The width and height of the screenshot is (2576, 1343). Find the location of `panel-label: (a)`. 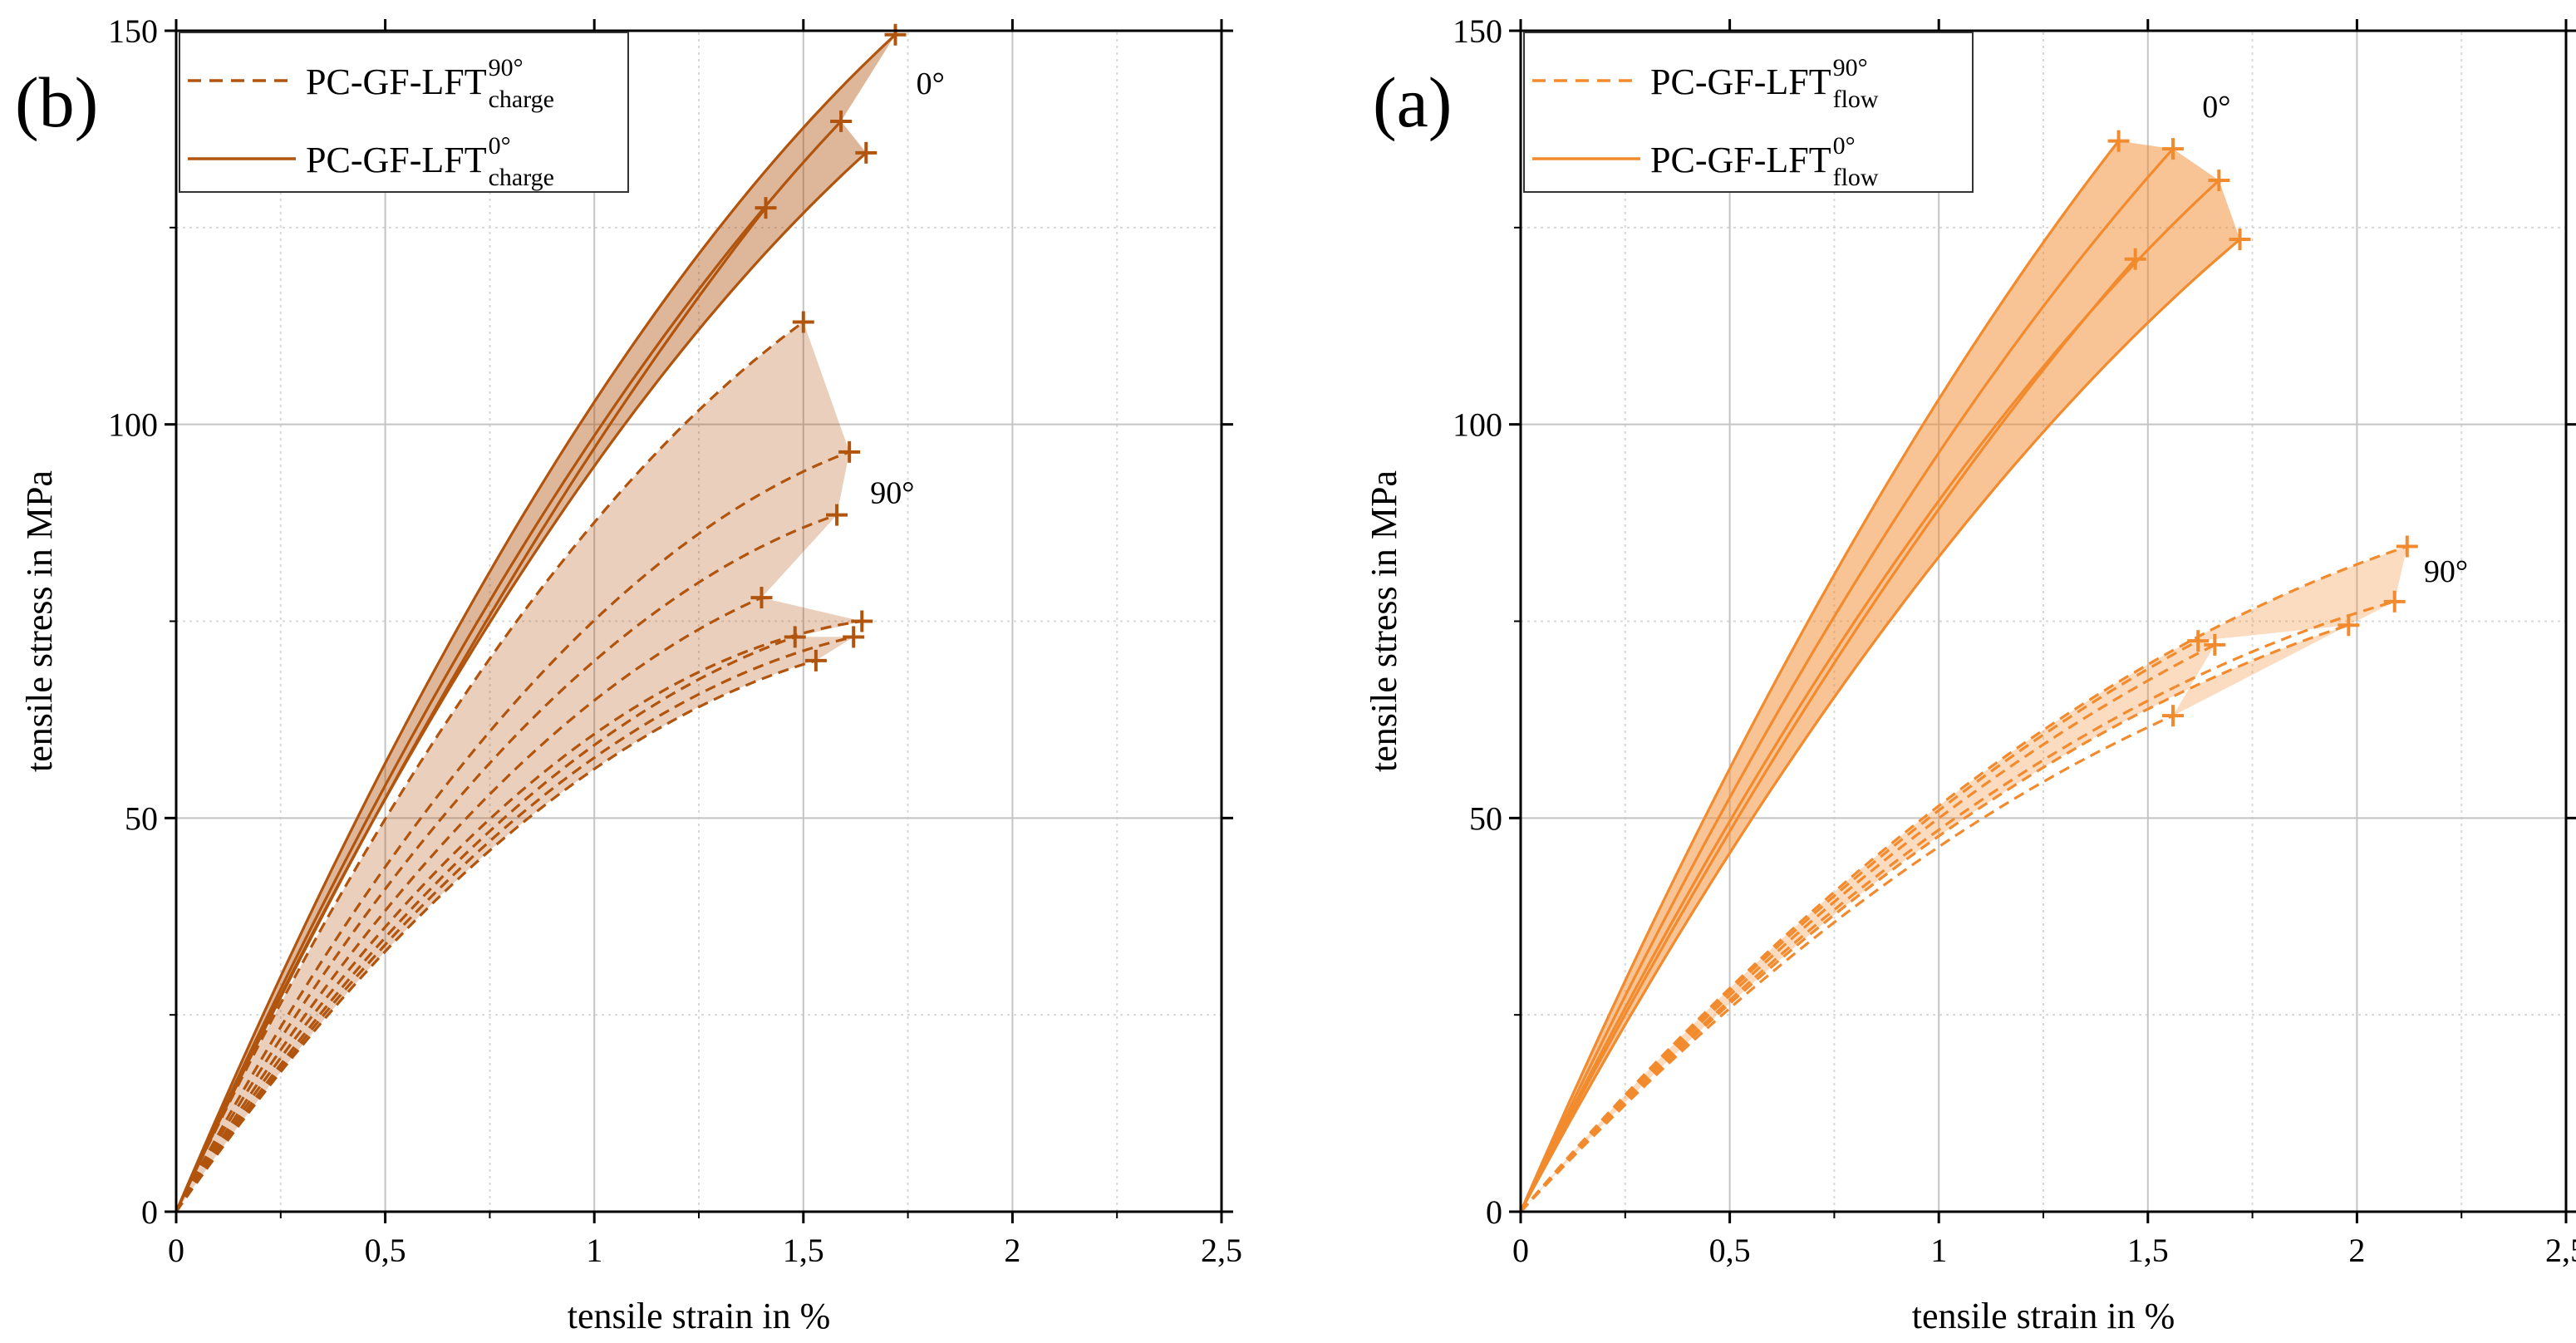

panel-label: (a) is located at coordinates (1412, 102).